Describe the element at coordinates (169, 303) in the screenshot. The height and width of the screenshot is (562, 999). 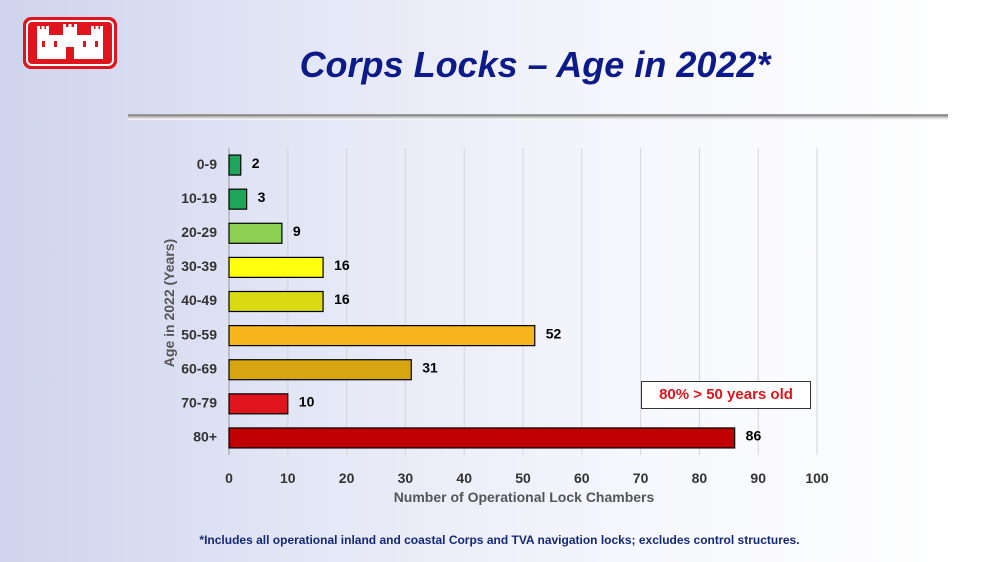
I see `y-axis-label: Age in 2022 (Years)` at that location.